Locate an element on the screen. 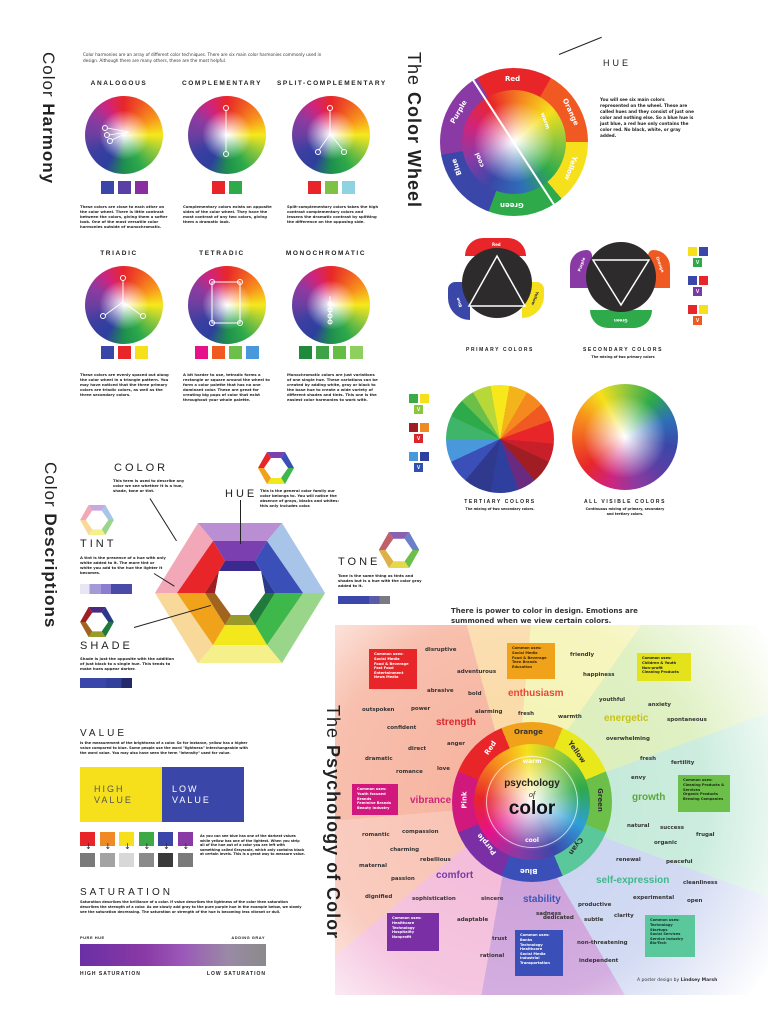  emotion-word: overwhelming is located at coordinates (628, 739).